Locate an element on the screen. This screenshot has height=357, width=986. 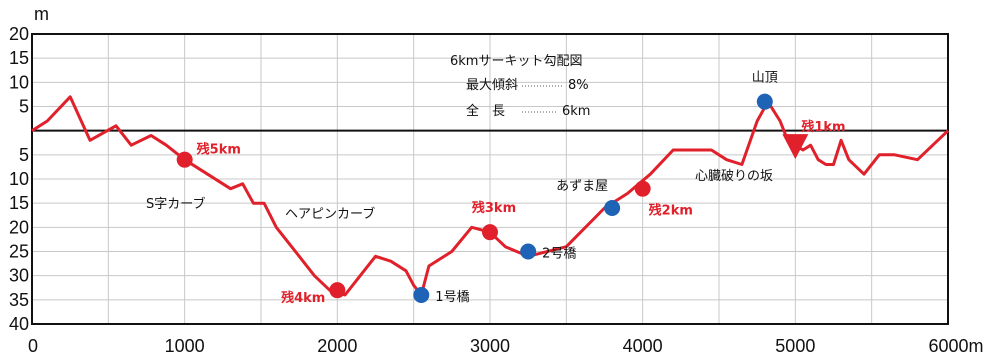
x-tick-label: 6000m is located at coordinates (955, 346).